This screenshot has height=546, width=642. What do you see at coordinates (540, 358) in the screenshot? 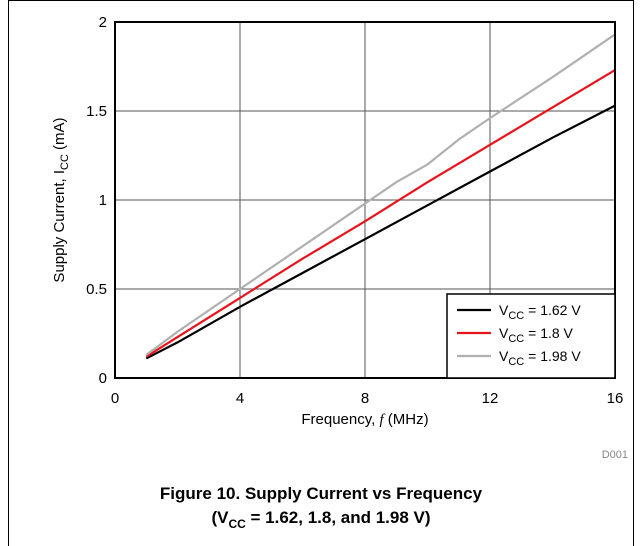
I see `legend-label: VCC = 1.98 V` at bounding box center [540, 358].